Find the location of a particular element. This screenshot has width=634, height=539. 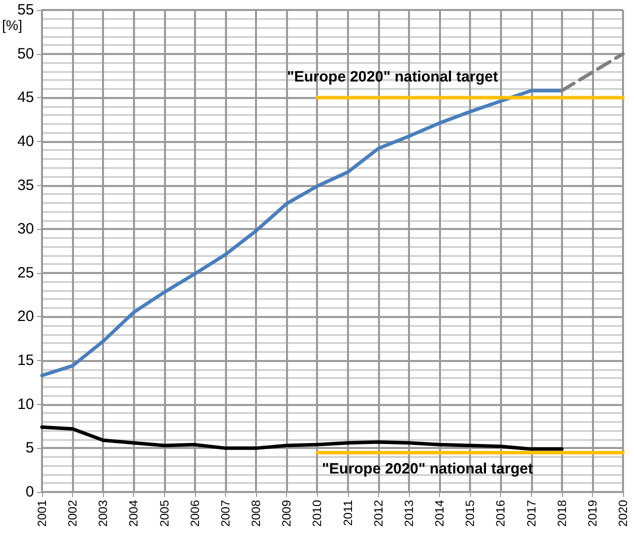

x-tick-label: 2011 is located at coordinates (347, 513).